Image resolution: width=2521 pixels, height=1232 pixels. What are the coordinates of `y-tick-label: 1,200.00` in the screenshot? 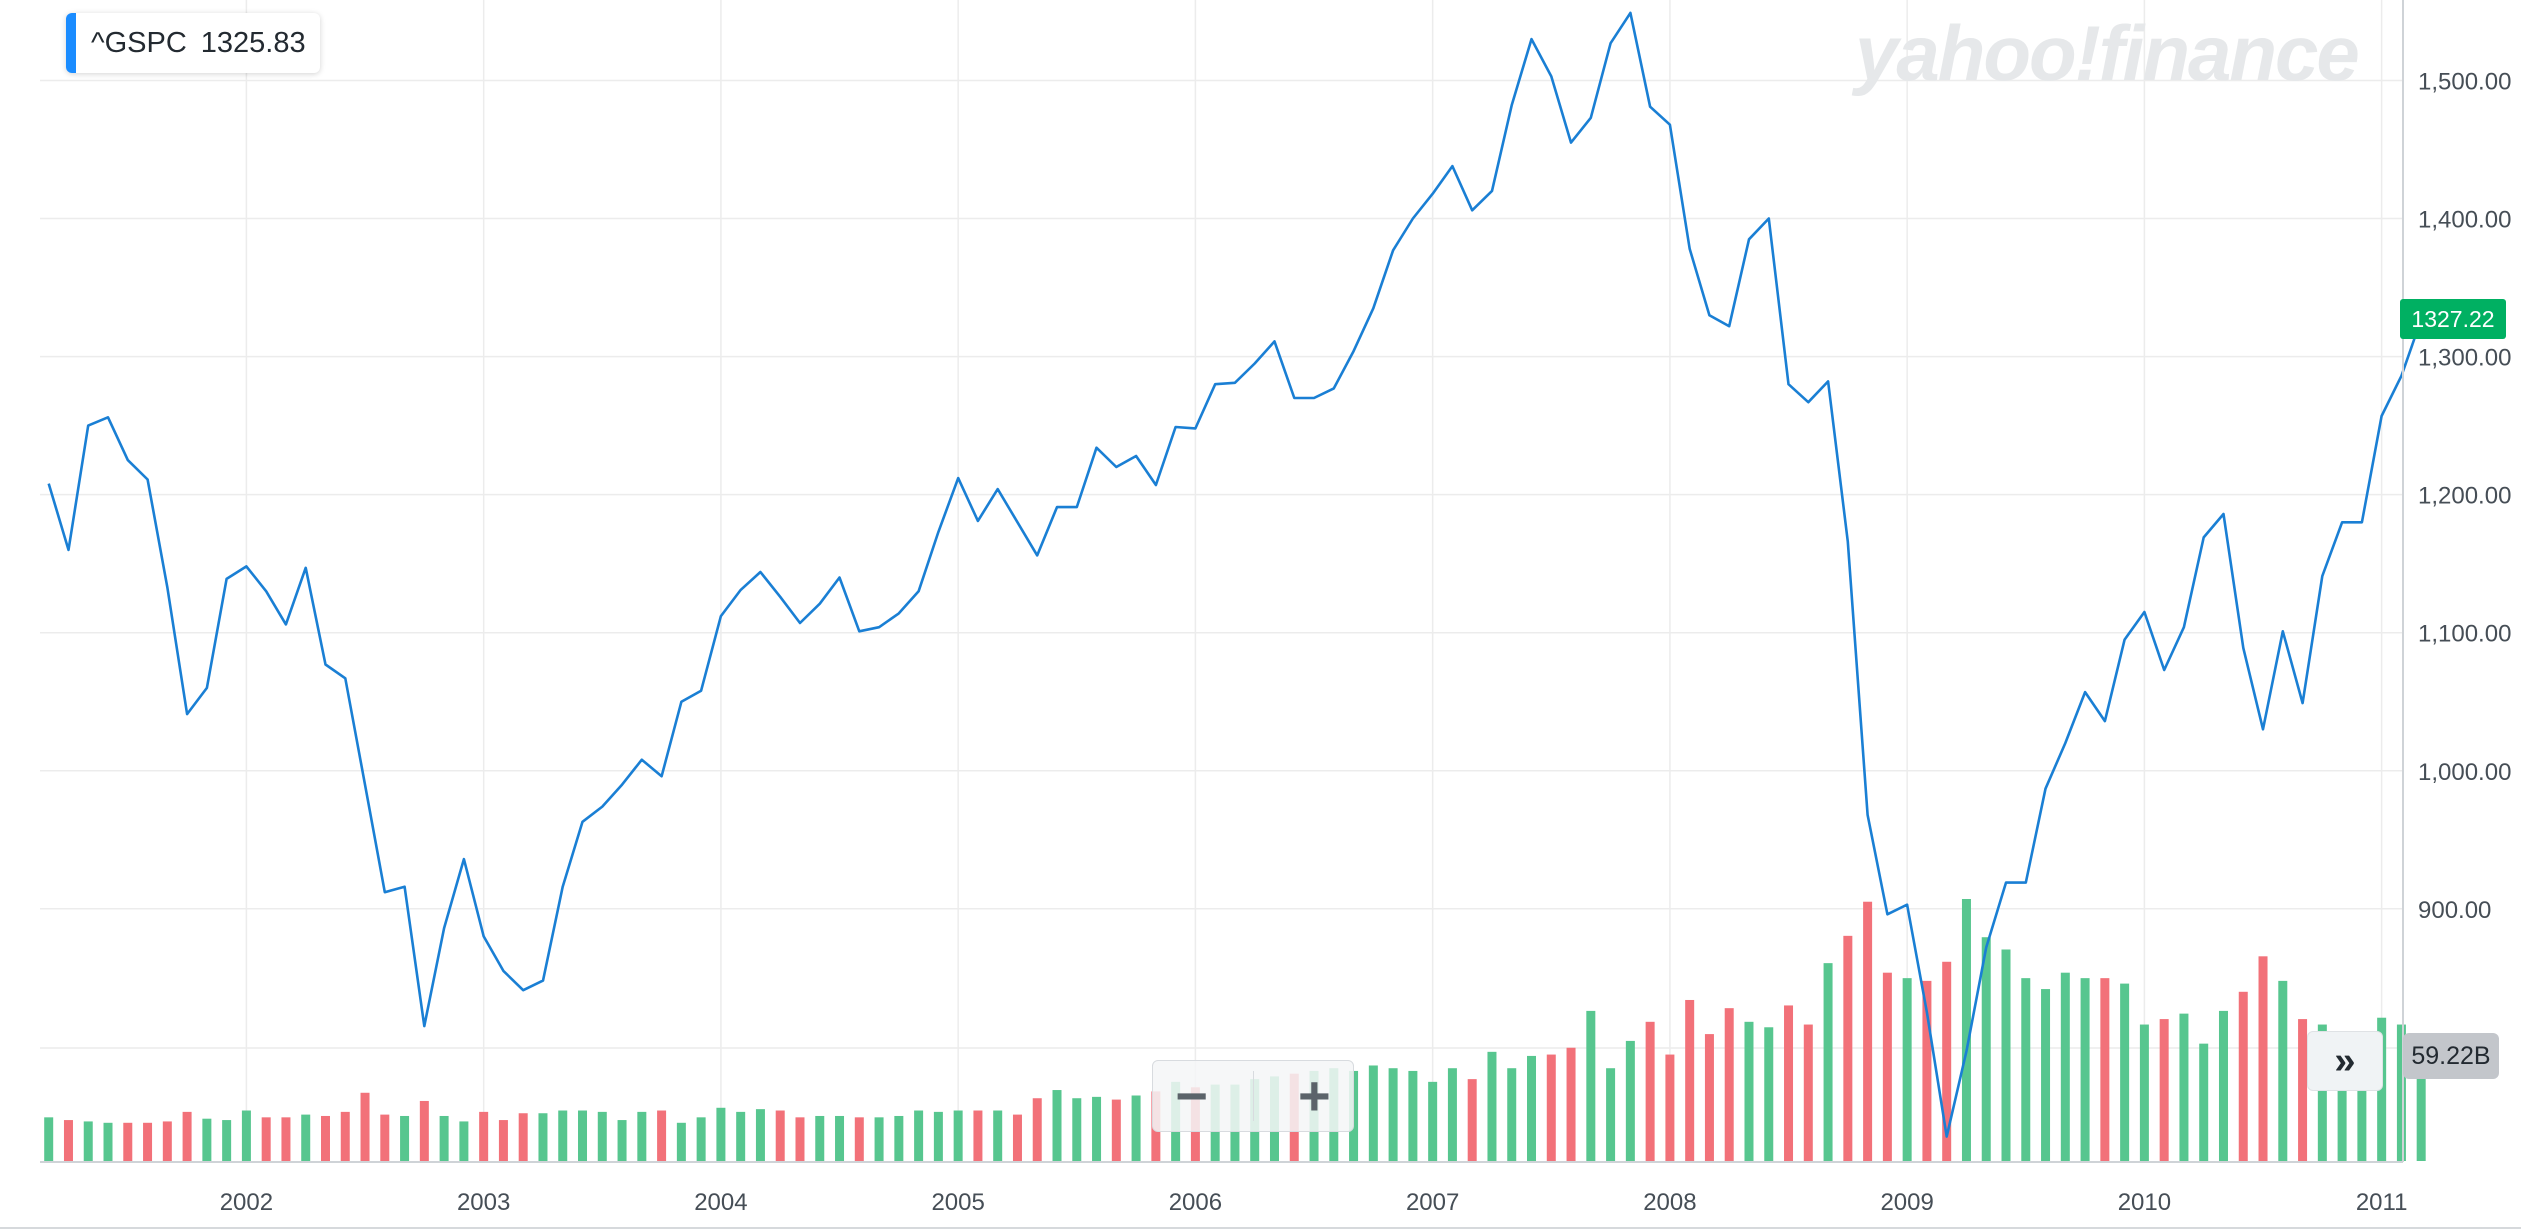 It's located at (2464, 496).